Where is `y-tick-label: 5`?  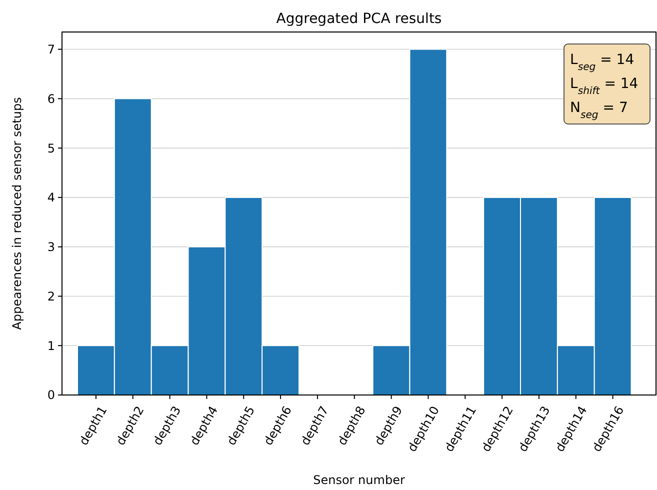 y-tick-label: 5 is located at coordinates (51, 148).